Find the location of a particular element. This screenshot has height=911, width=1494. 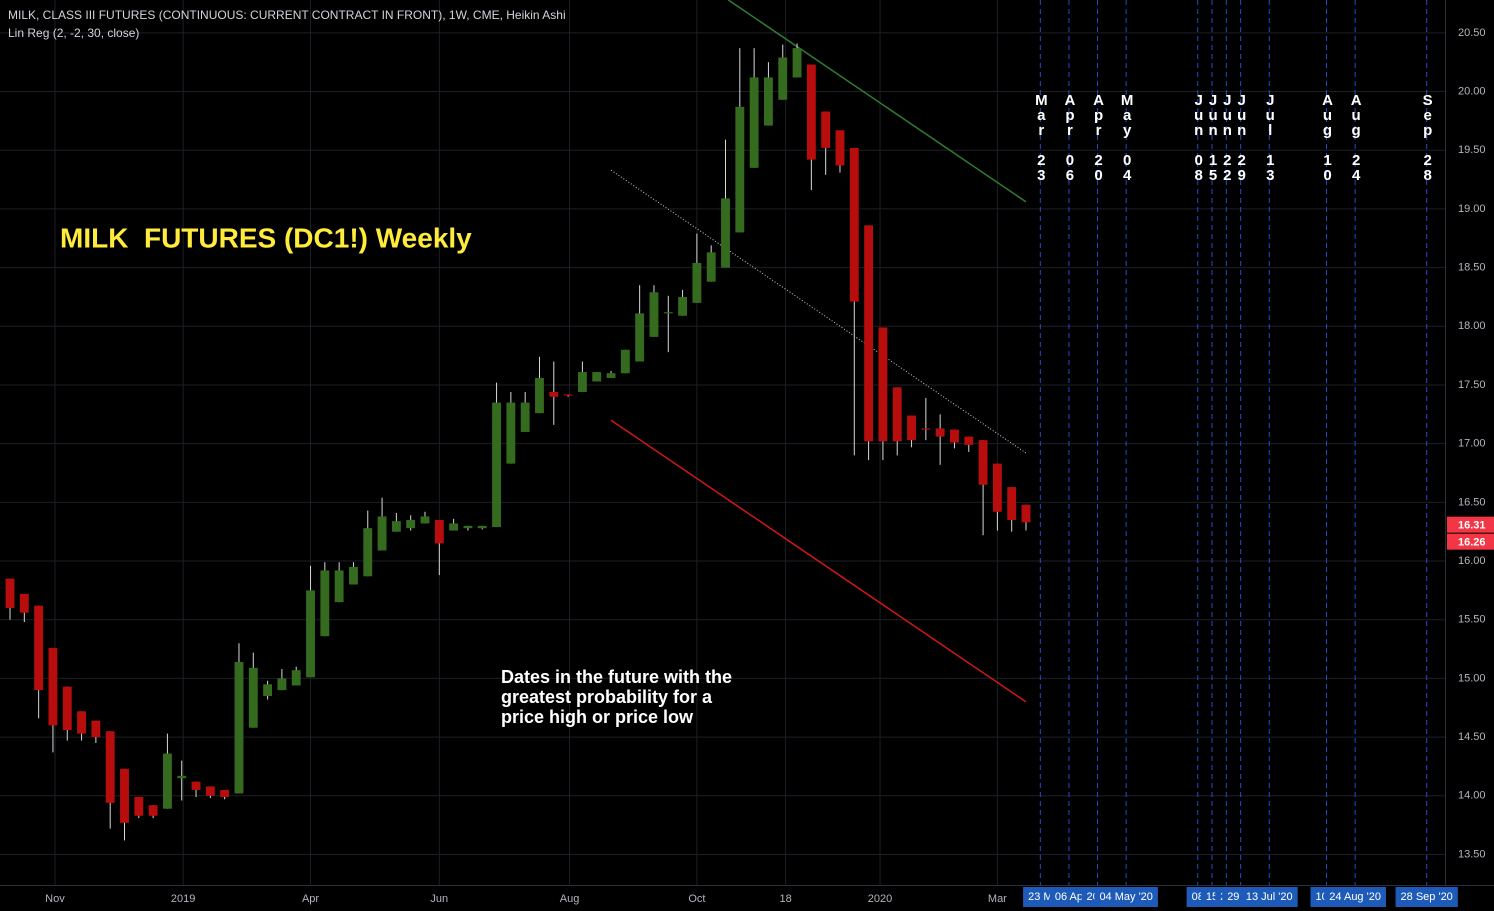

future-date-label: Aug 24 is located at coordinates (1356, 137).